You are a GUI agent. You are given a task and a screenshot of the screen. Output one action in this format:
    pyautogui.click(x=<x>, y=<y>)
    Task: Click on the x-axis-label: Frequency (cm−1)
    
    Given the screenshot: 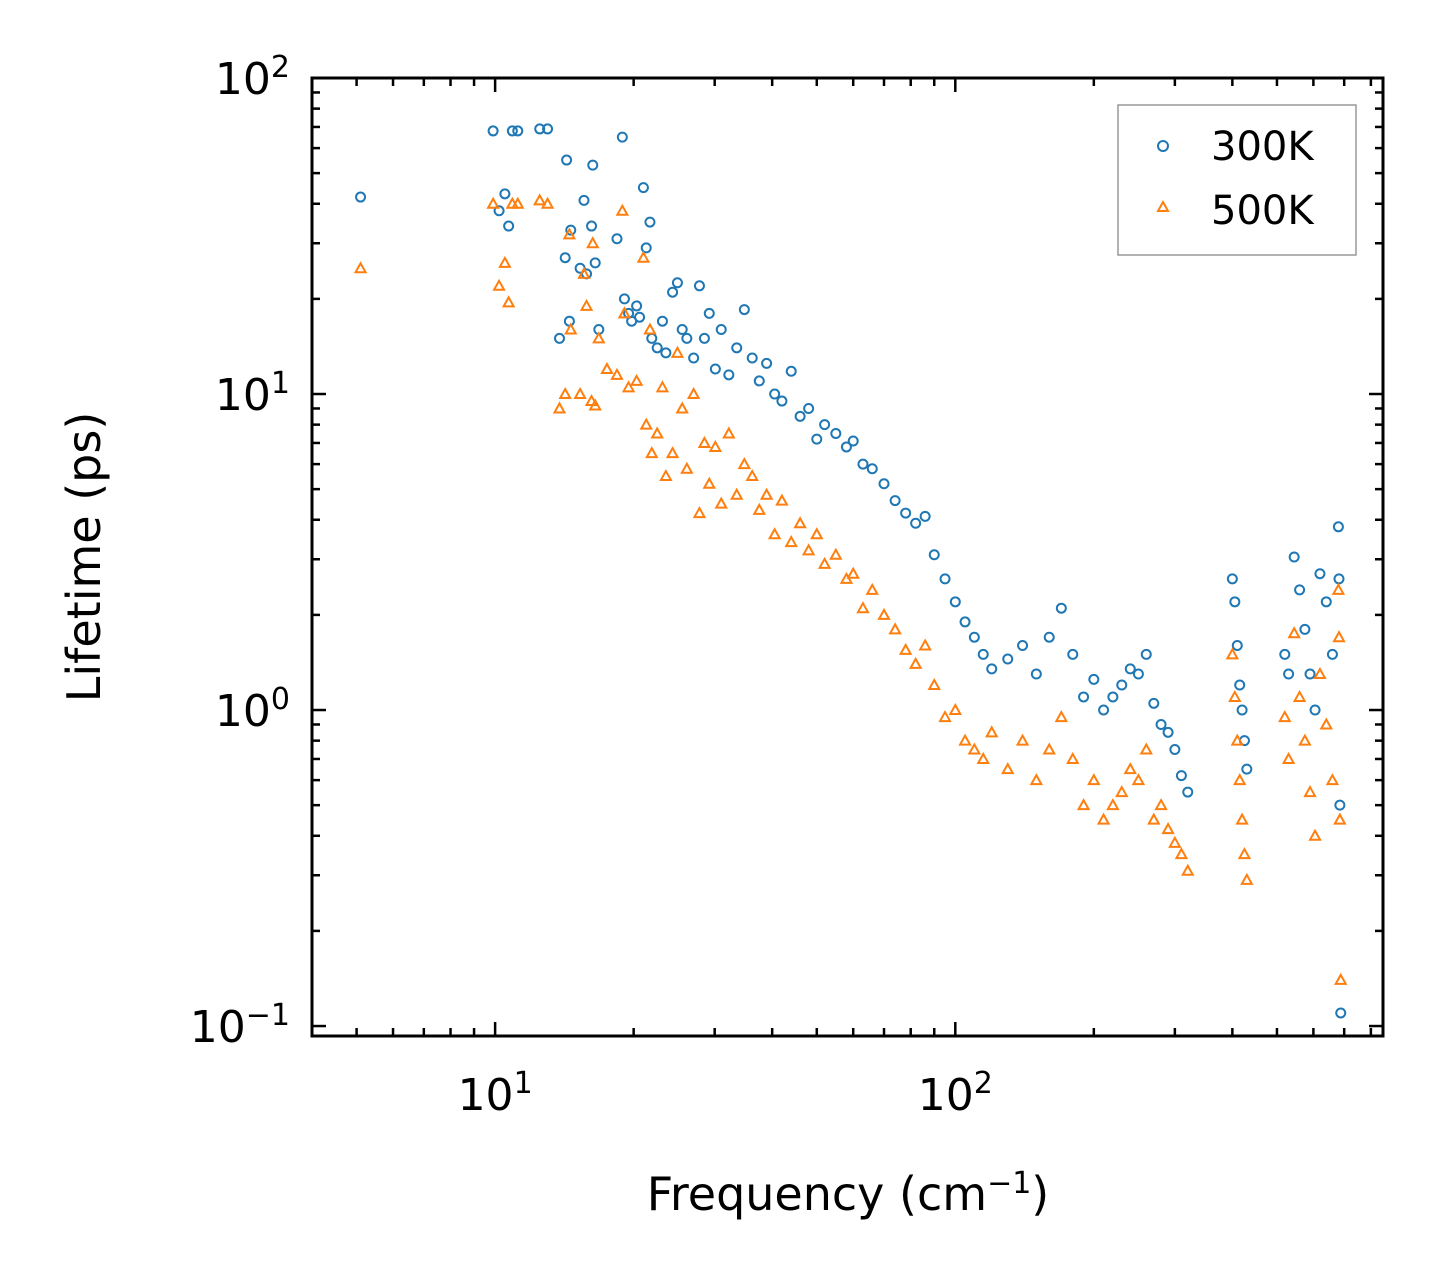 What is the action you would take?
    pyautogui.click(x=848, y=1194)
    